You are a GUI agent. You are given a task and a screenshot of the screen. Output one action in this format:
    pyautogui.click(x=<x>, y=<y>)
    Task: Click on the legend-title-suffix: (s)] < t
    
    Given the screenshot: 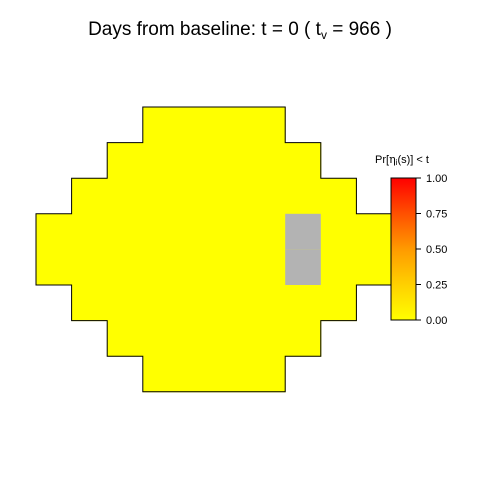 What is the action you would take?
    pyautogui.click(x=412, y=160)
    